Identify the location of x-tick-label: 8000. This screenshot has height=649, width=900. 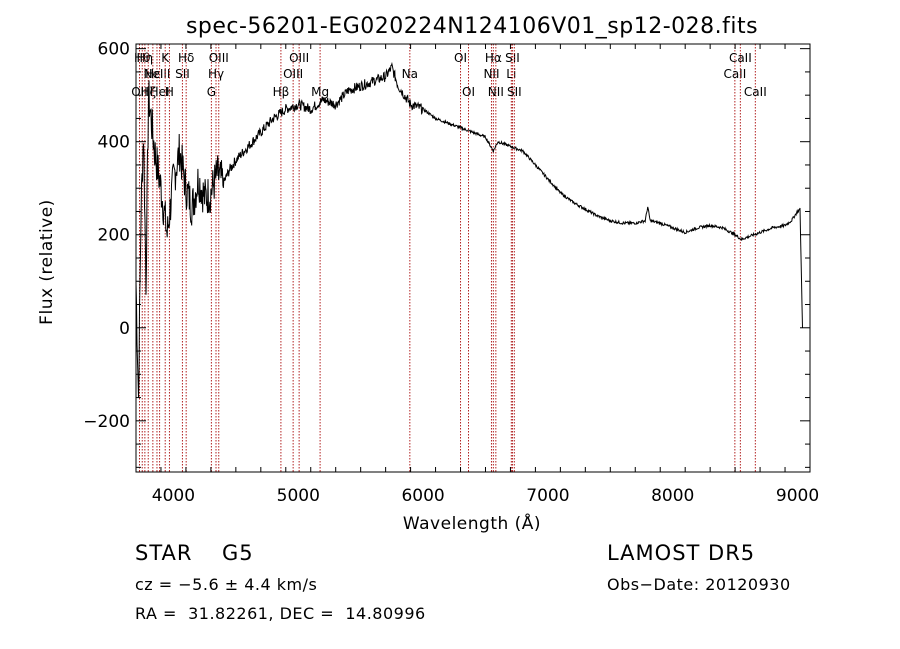
(672, 496).